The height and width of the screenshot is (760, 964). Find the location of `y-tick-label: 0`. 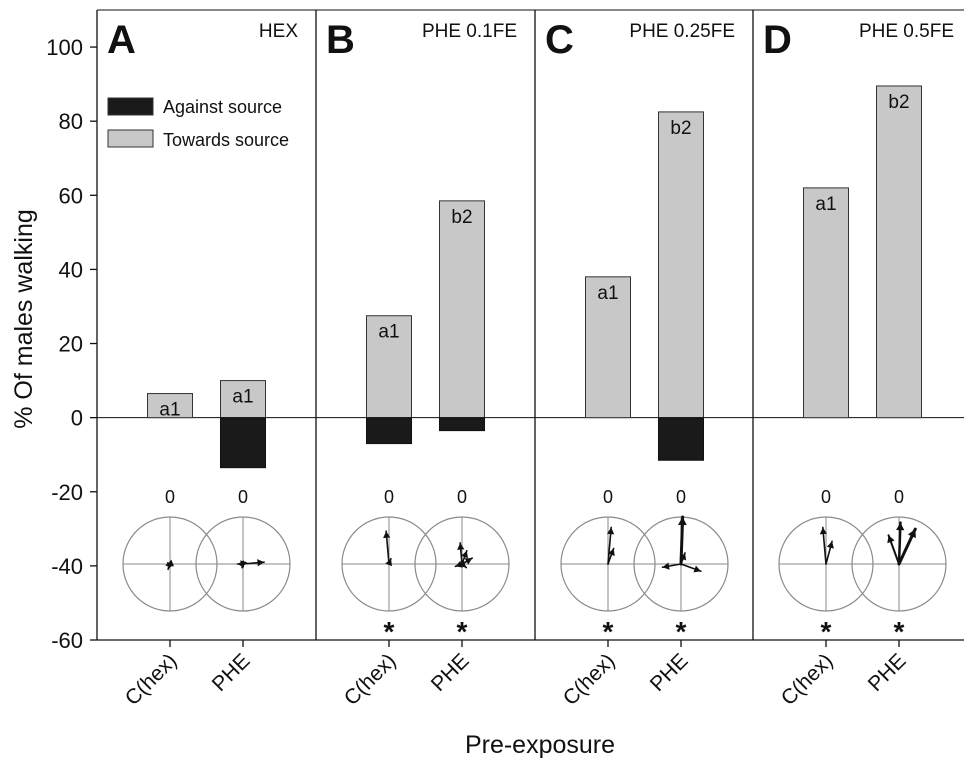

y-tick-label: 0 is located at coordinates (77, 418).